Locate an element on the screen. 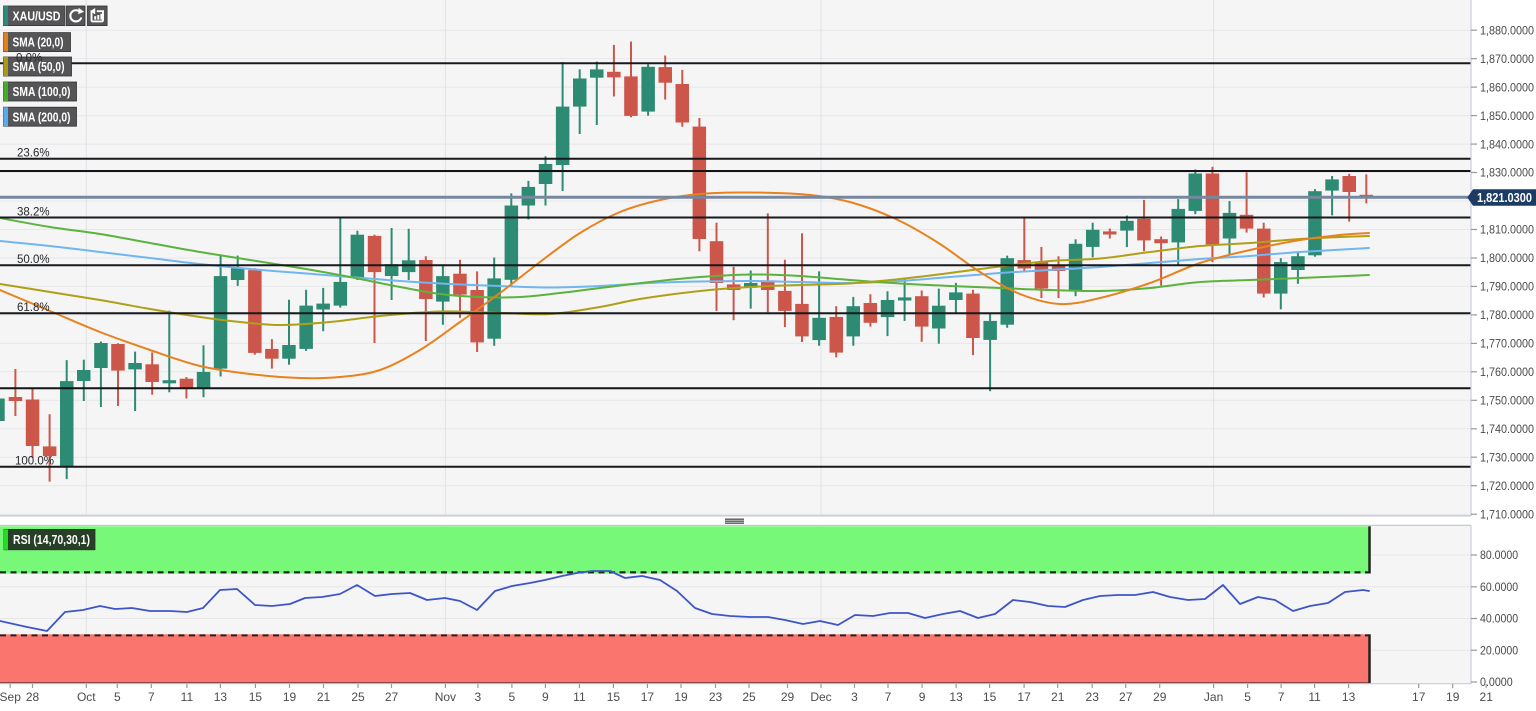 The height and width of the screenshot is (711, 1536). svg-text: 23.6% is located at coordinates (33, 153).